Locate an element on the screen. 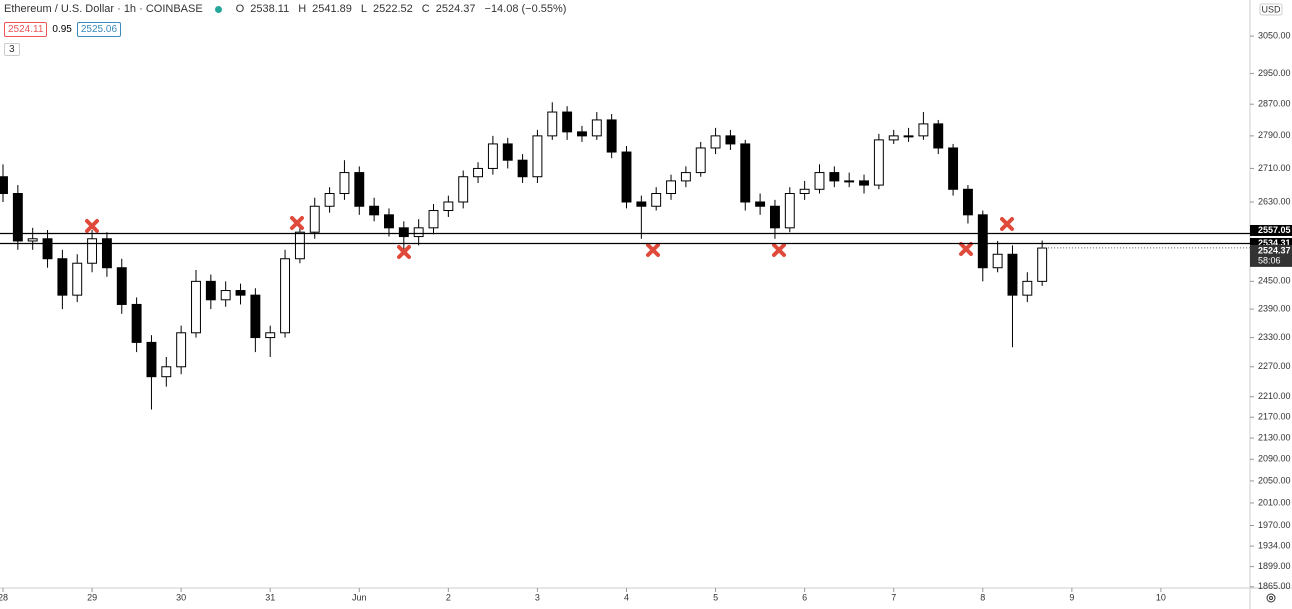 This screenshot has height=609, width=1292. spread: 0.95 is located at coordinates (62, 29).